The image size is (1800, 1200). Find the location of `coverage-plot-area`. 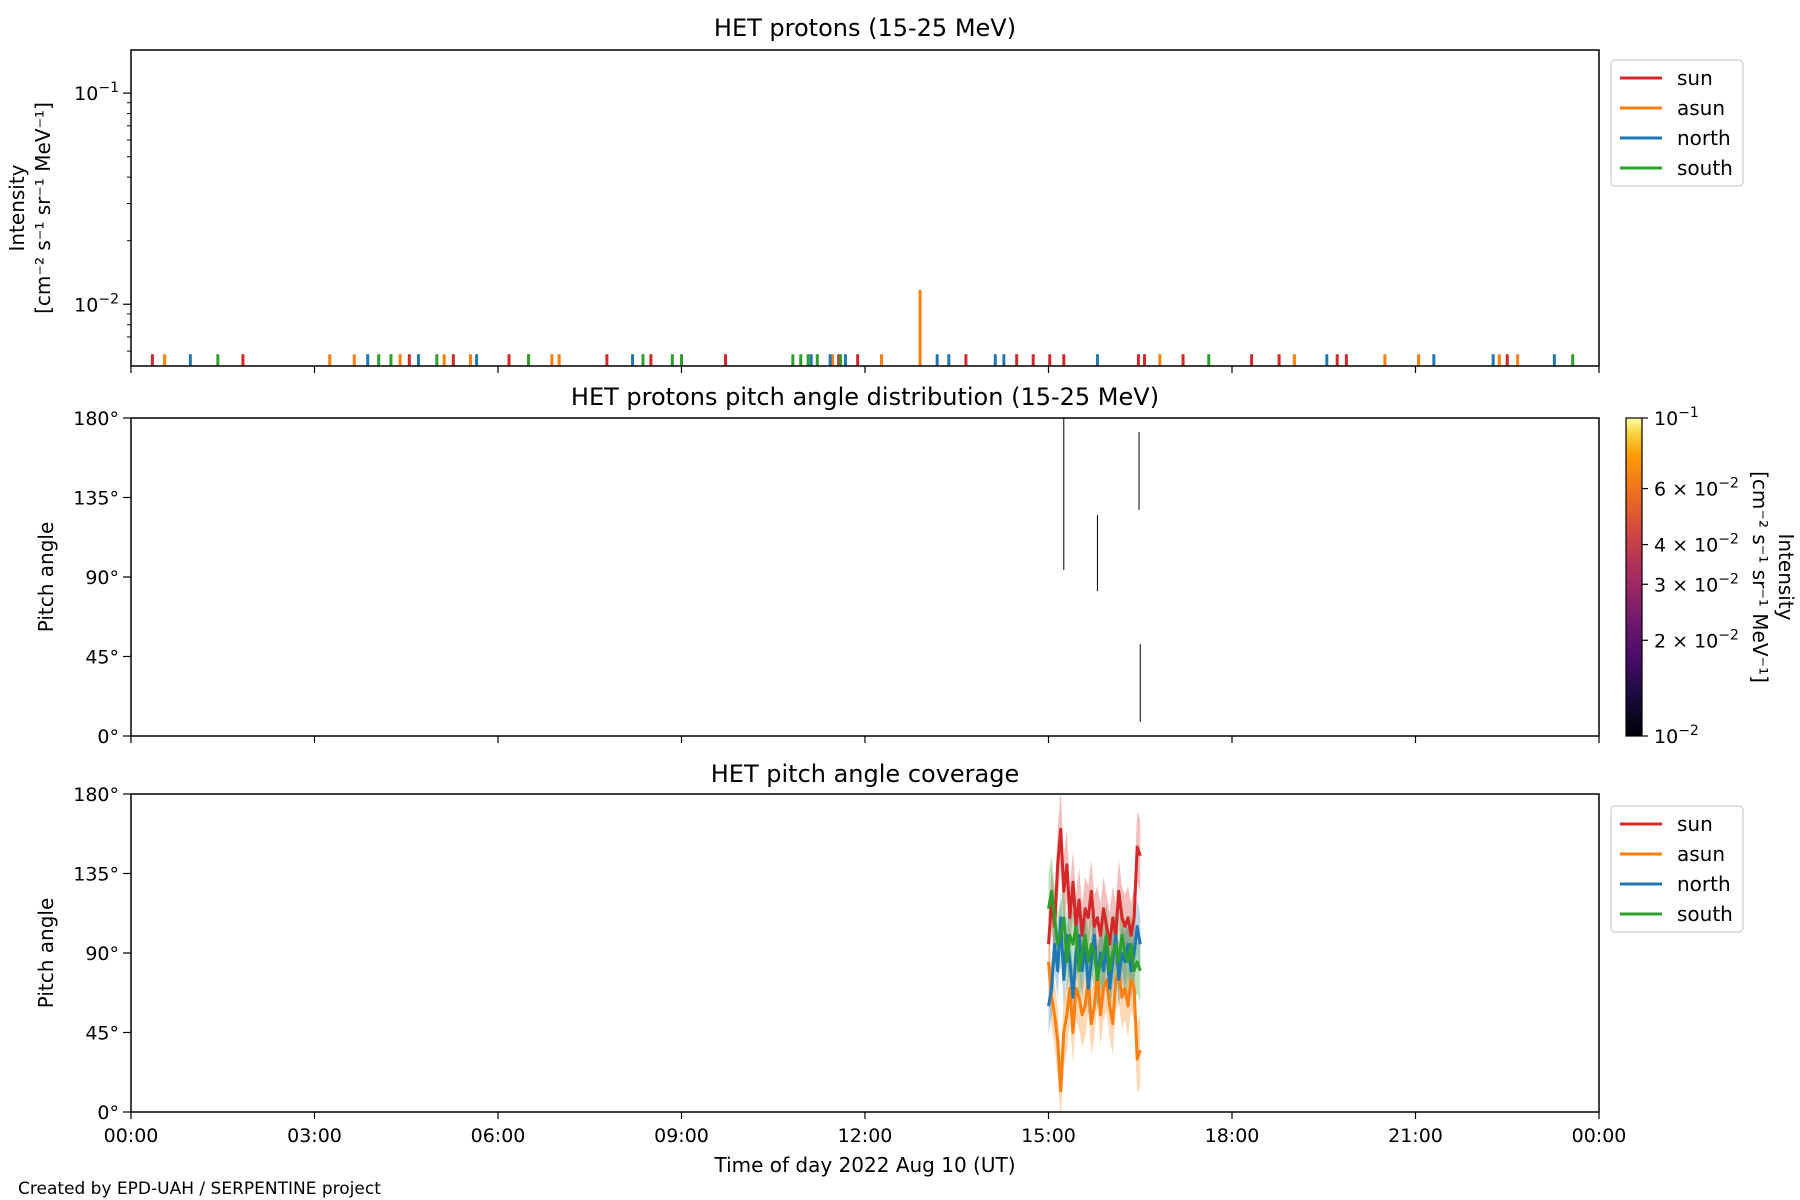

coverage-plot-area is located at coordinates (1094, 953).